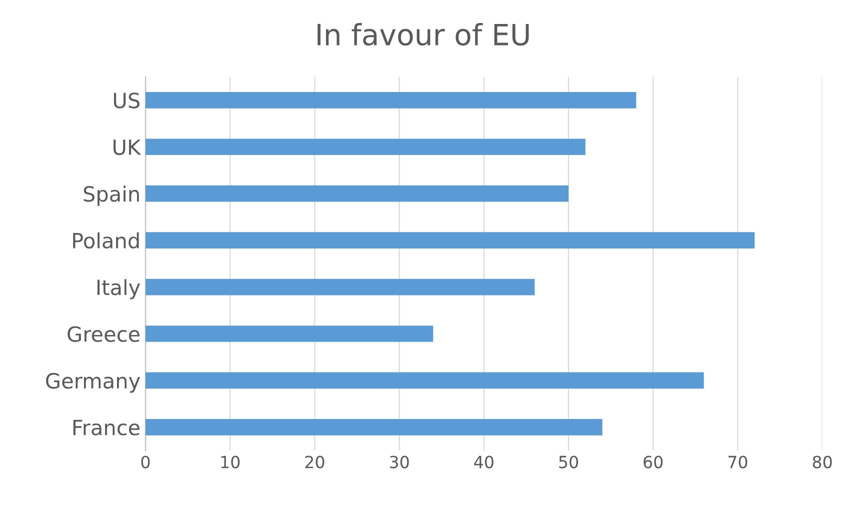 The width and height of the screenshot is (846, 512). Describe the element at coordinates (93, 382) in the screenshot. I see `y-tick-label: Germany` at that location.